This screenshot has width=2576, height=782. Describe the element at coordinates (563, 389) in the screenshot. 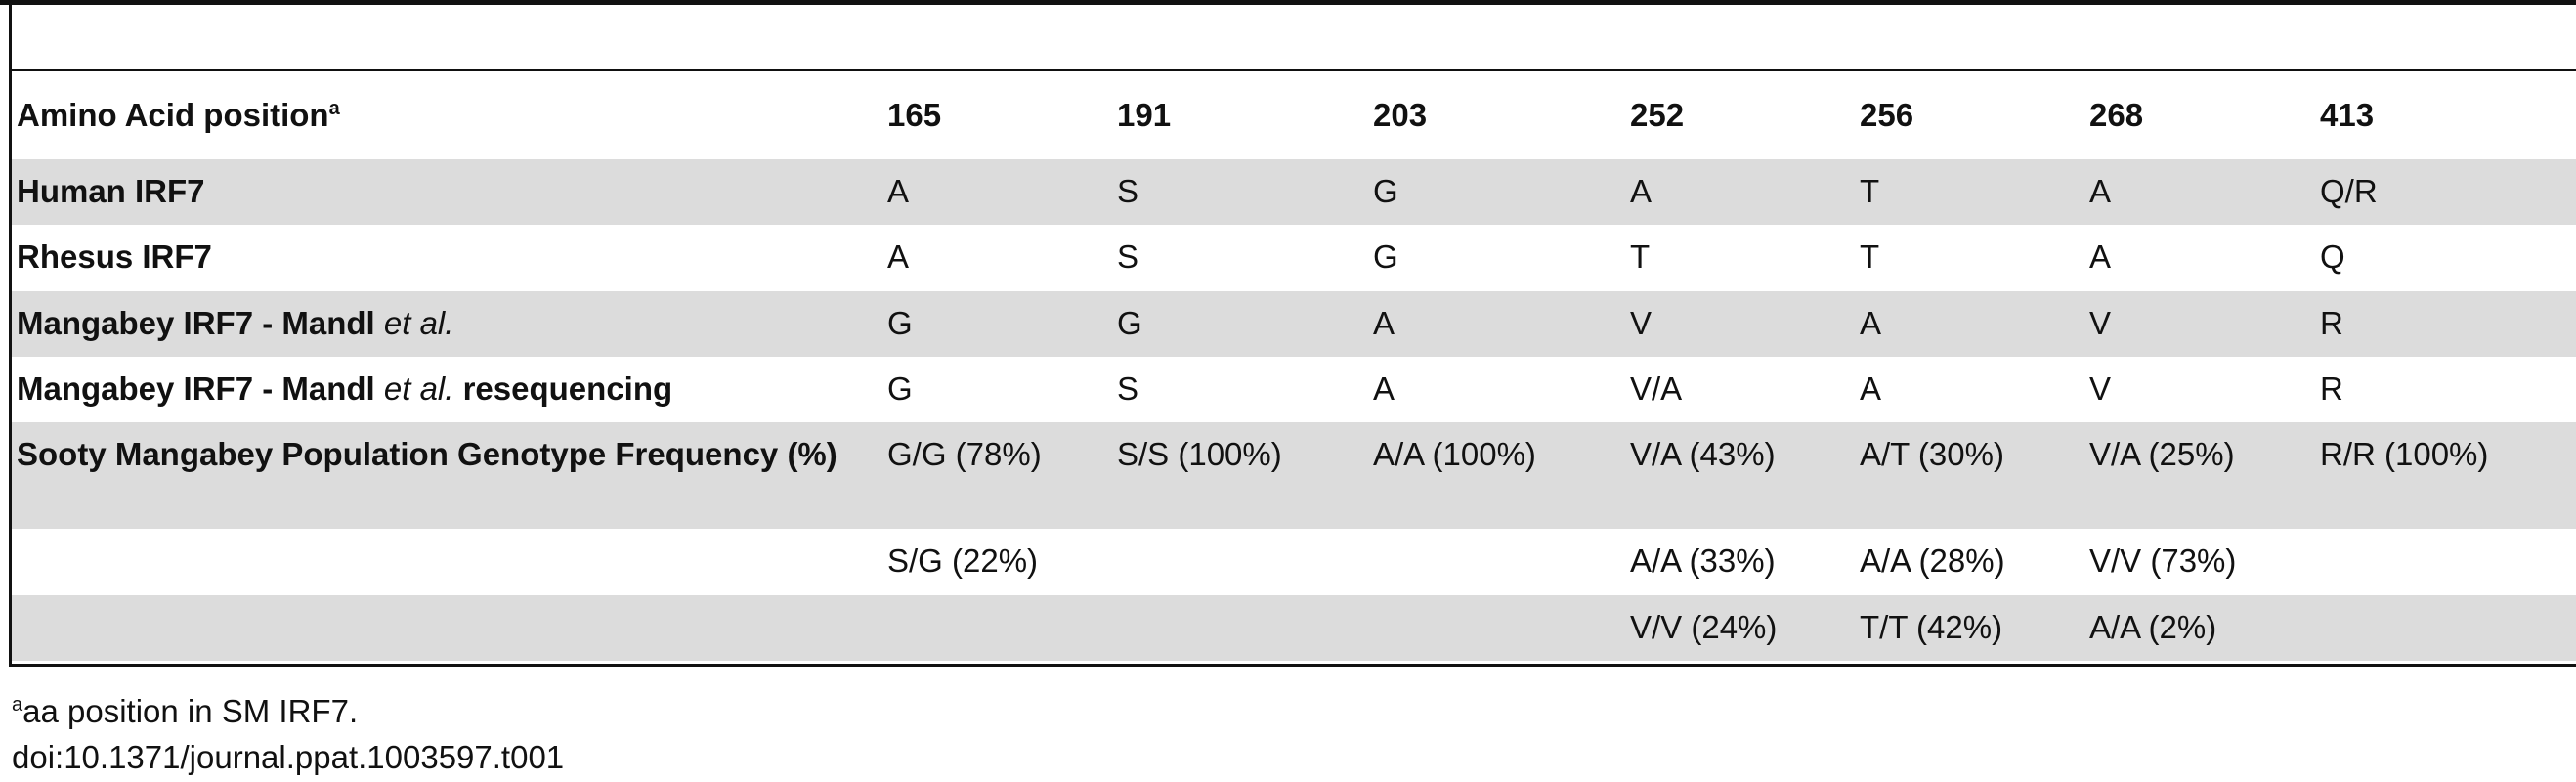

I see `row-label-part: resequencing` at that location.